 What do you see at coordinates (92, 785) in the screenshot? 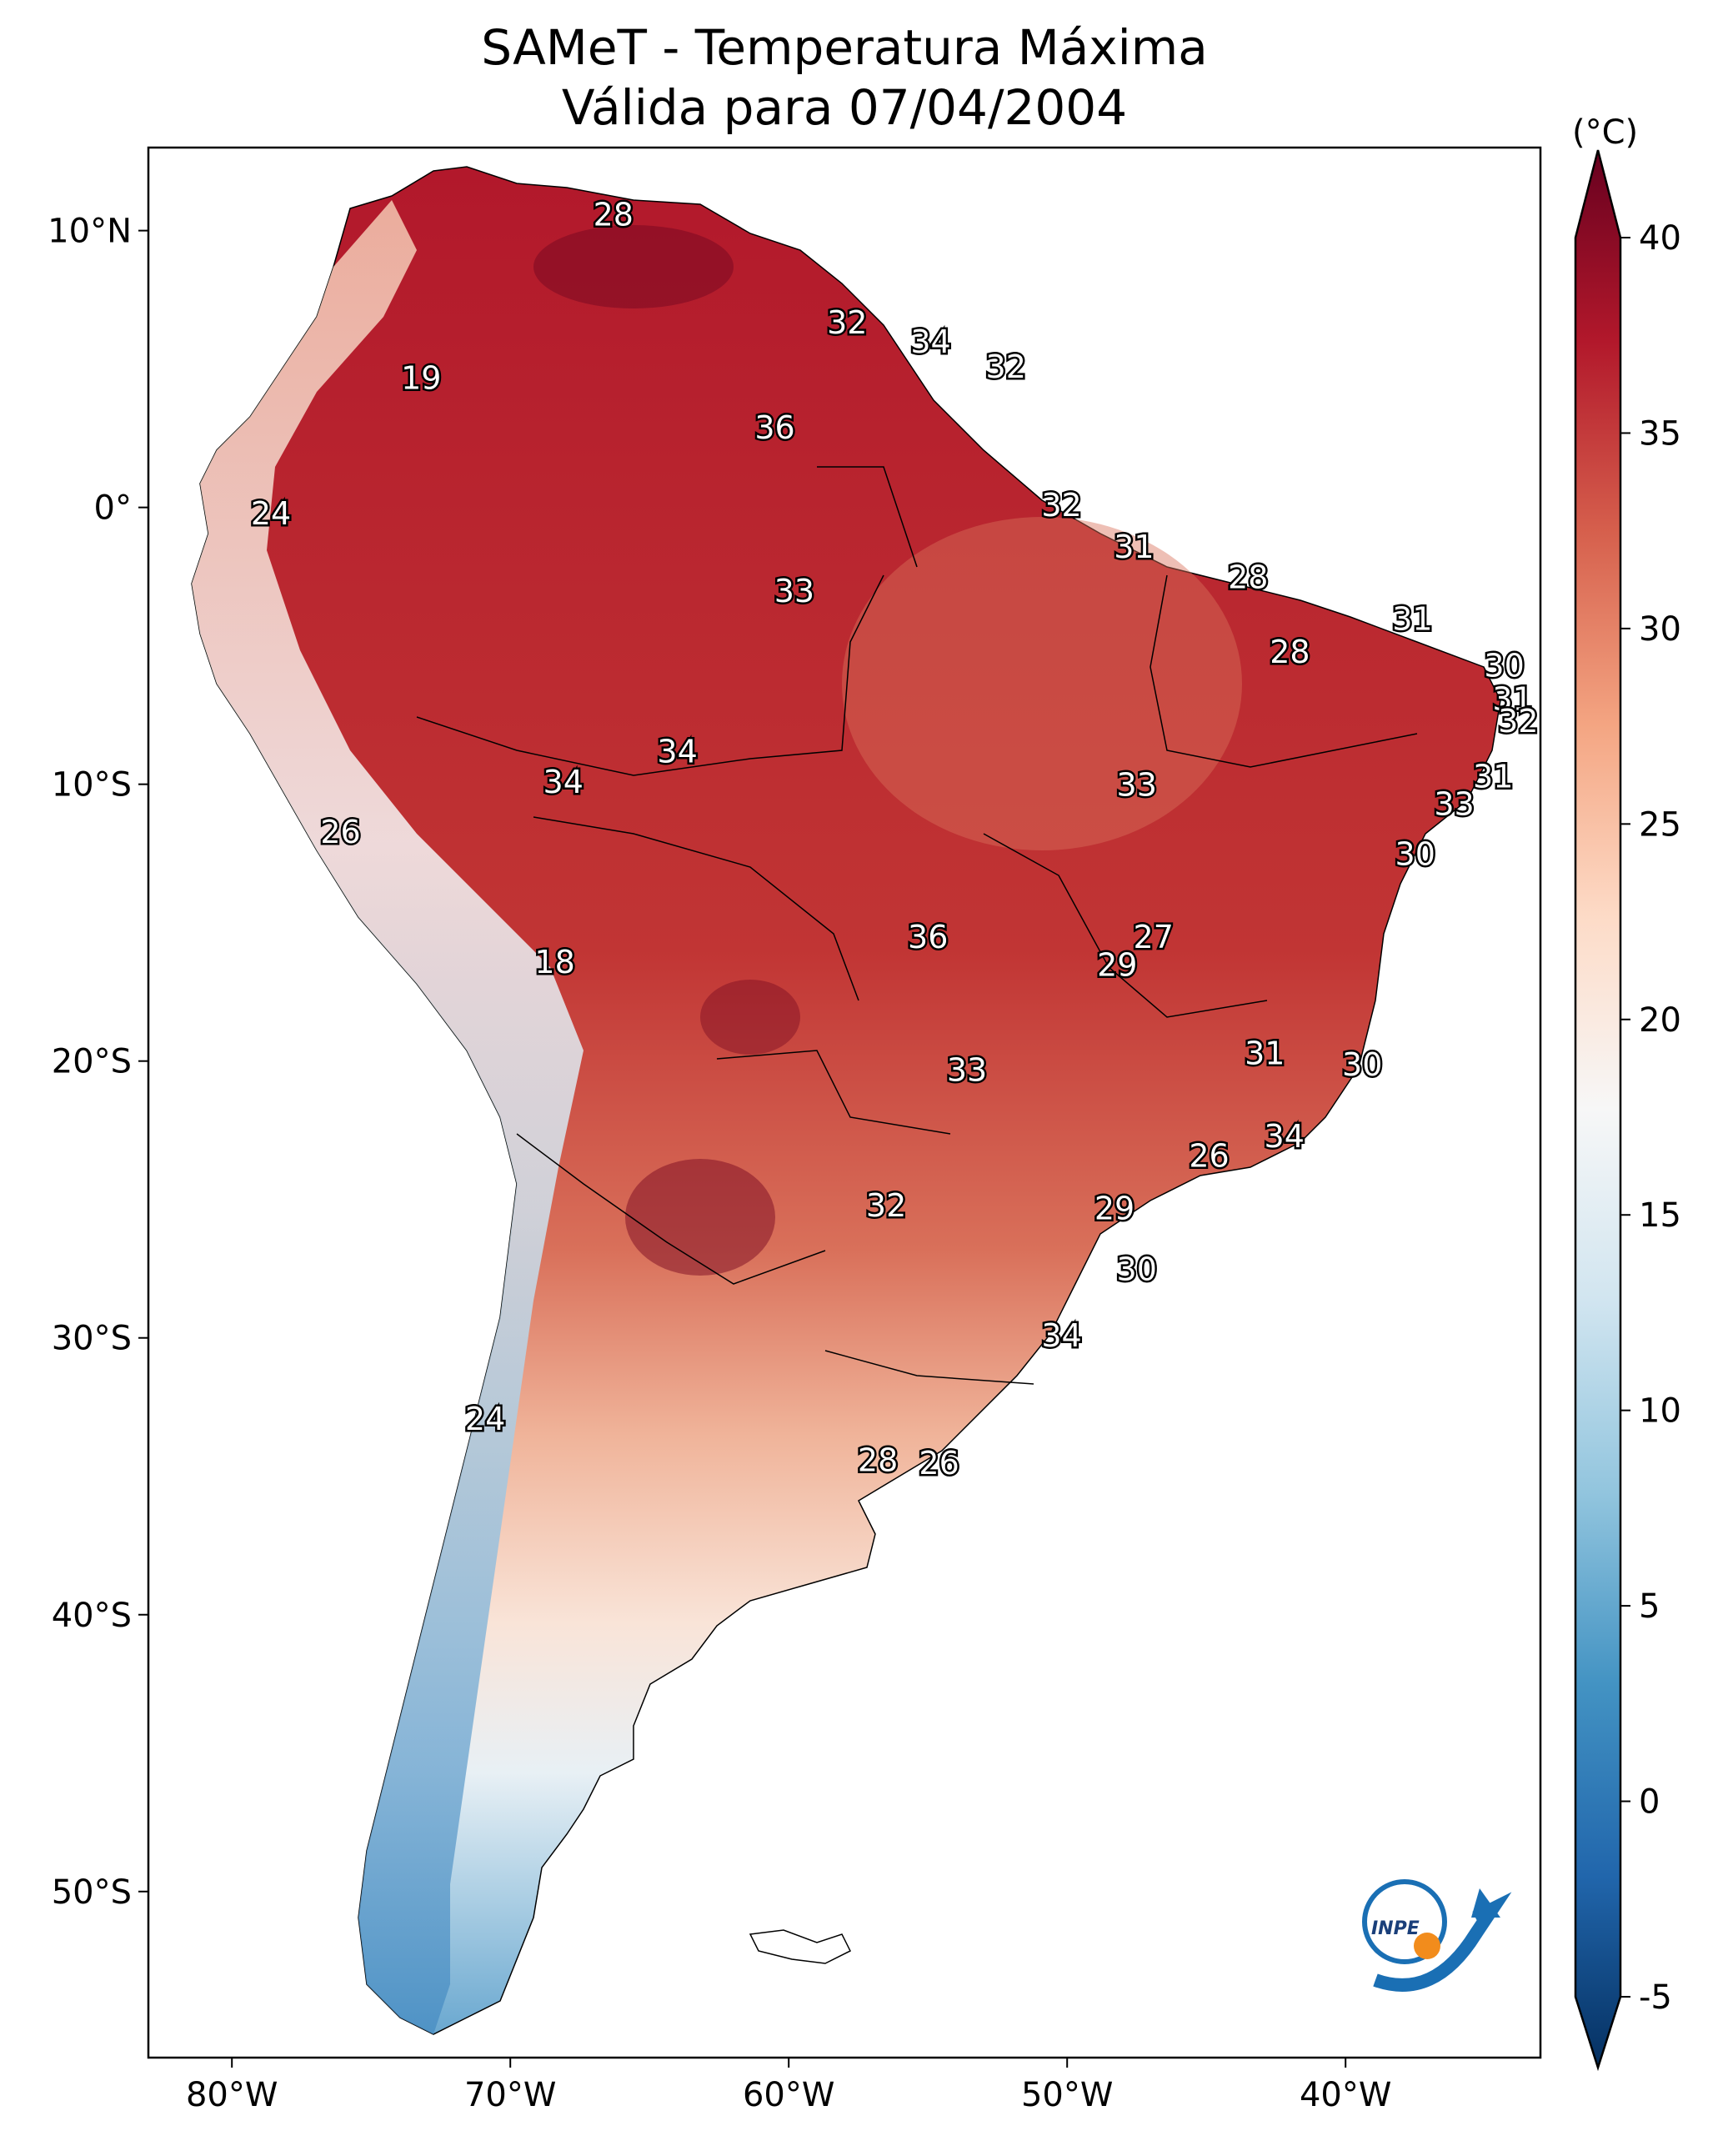
I see `lat-tick-label: 10°S` at bounding box center [92, 785].